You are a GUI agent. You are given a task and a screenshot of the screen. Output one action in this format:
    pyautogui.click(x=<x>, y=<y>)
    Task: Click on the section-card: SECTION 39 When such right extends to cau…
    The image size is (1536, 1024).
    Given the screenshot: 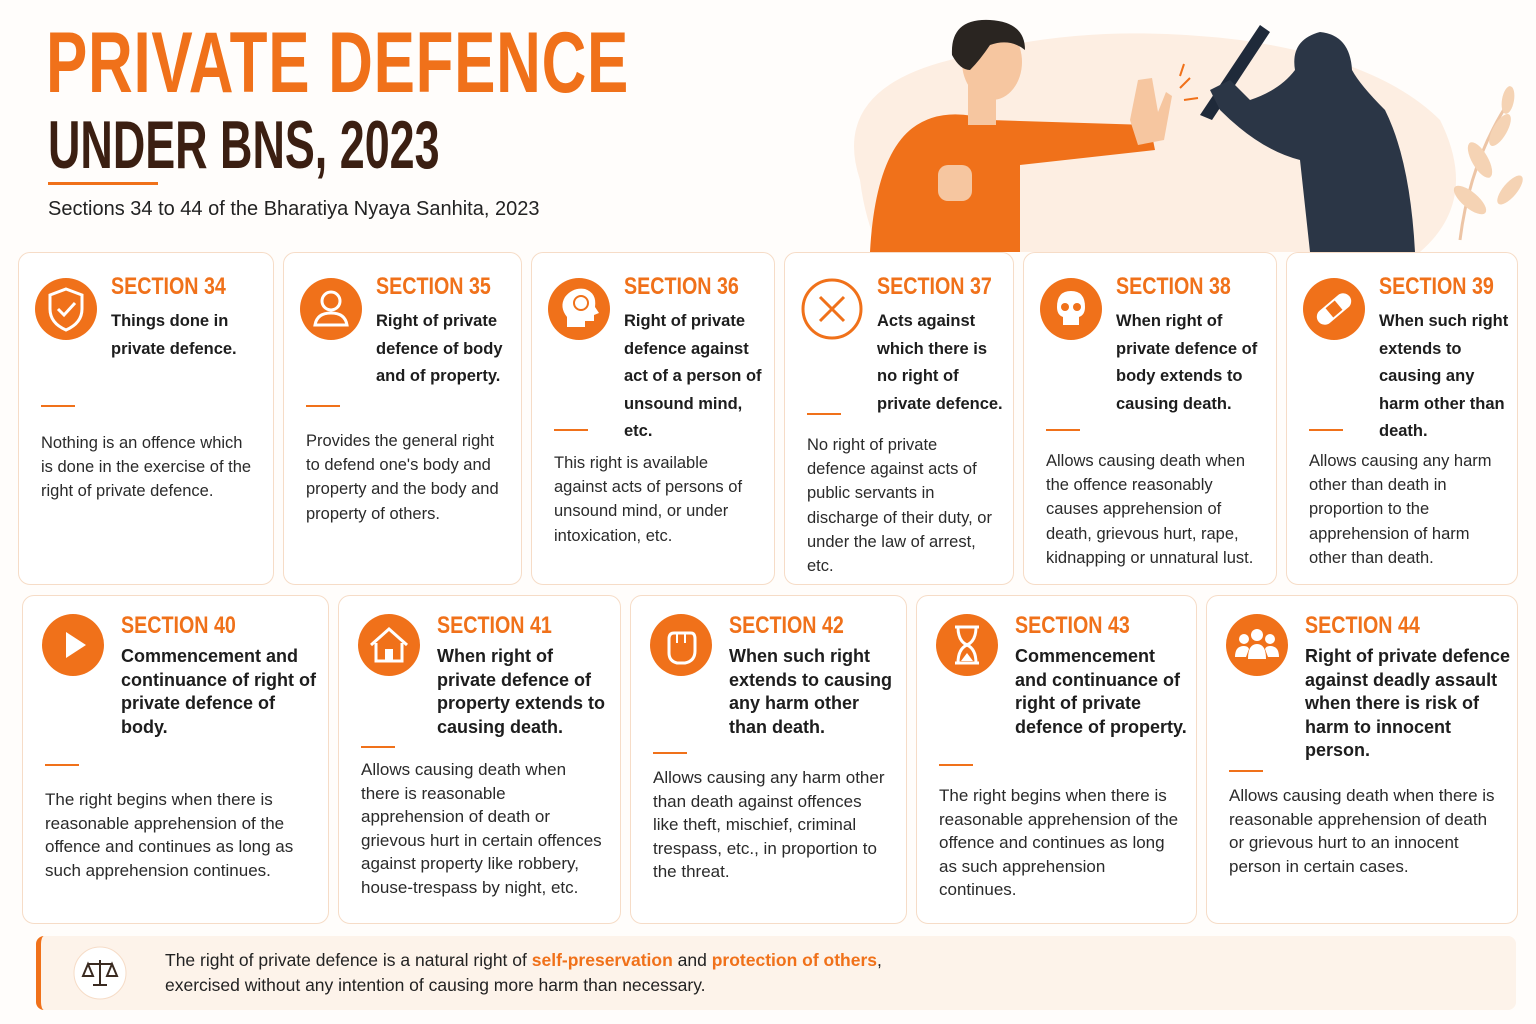 What is the action you would take?
    pyautogui.click(x=1402, y=418)
    